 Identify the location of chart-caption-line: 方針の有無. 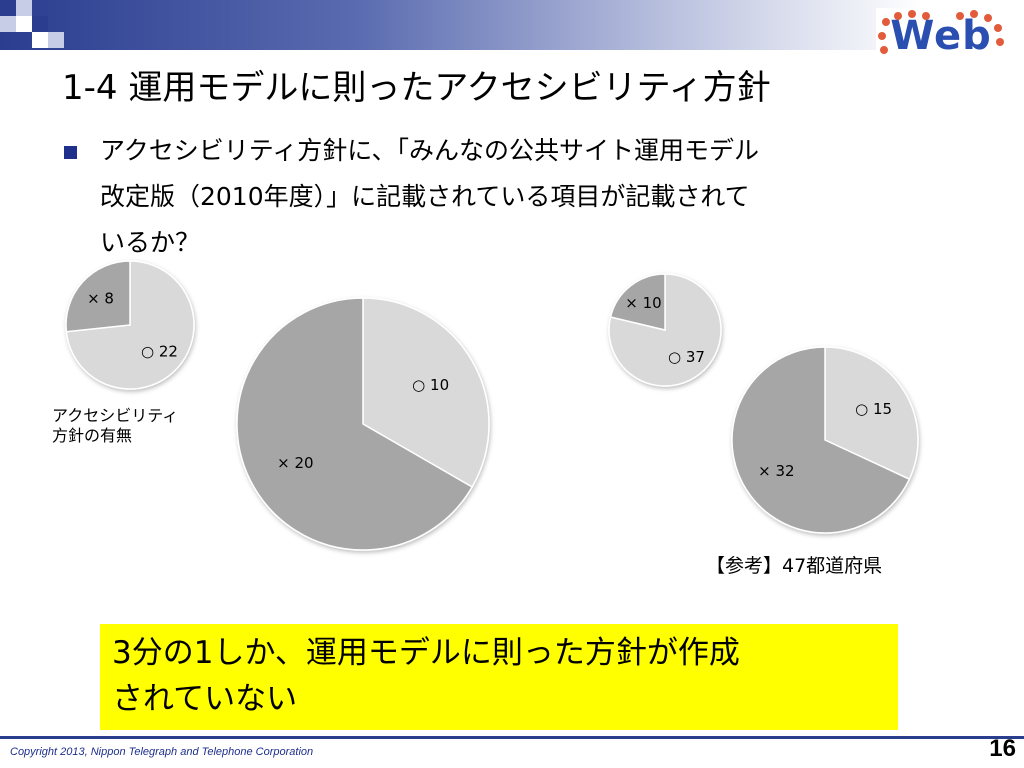
(92, 435).